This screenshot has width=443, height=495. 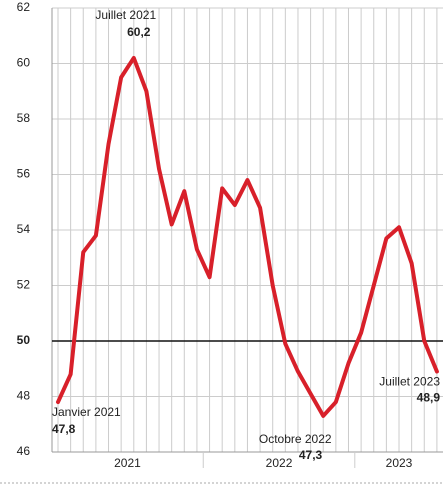 I want to click on x-group-label: 2021, so click(x=127, y=463).